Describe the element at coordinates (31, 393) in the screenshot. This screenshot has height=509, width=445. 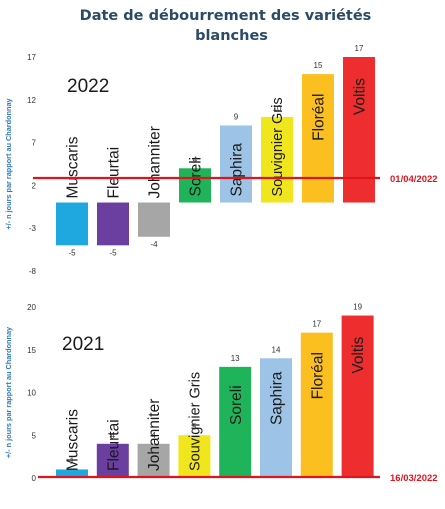
I see `chart2-y-tick-label: 10` at that location.